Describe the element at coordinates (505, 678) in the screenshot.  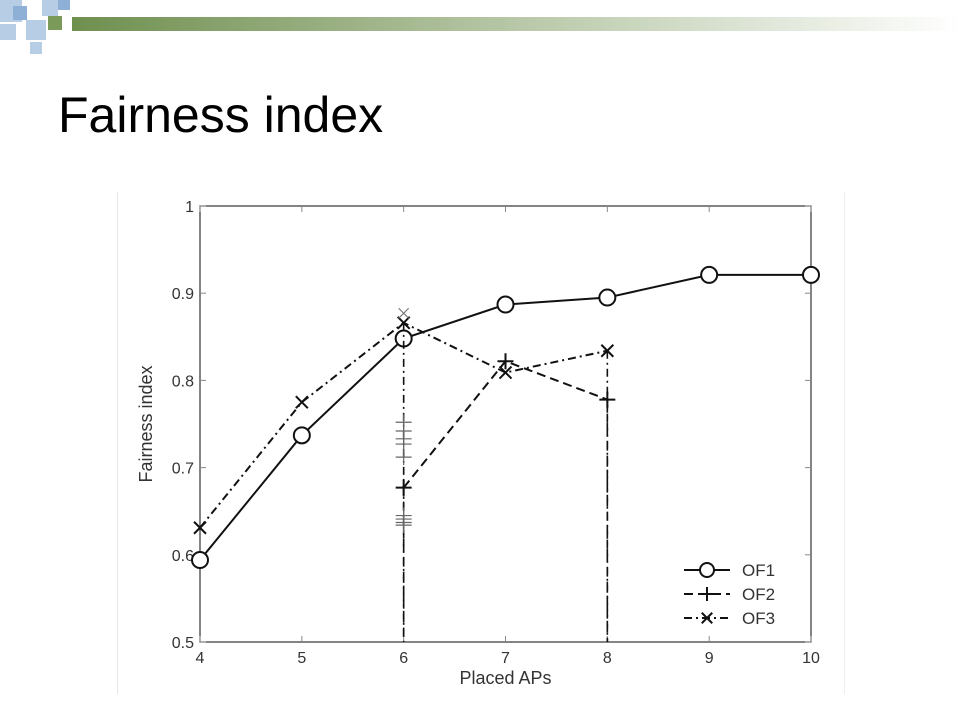
I see `x-axis-label: Placed APs` at that location.